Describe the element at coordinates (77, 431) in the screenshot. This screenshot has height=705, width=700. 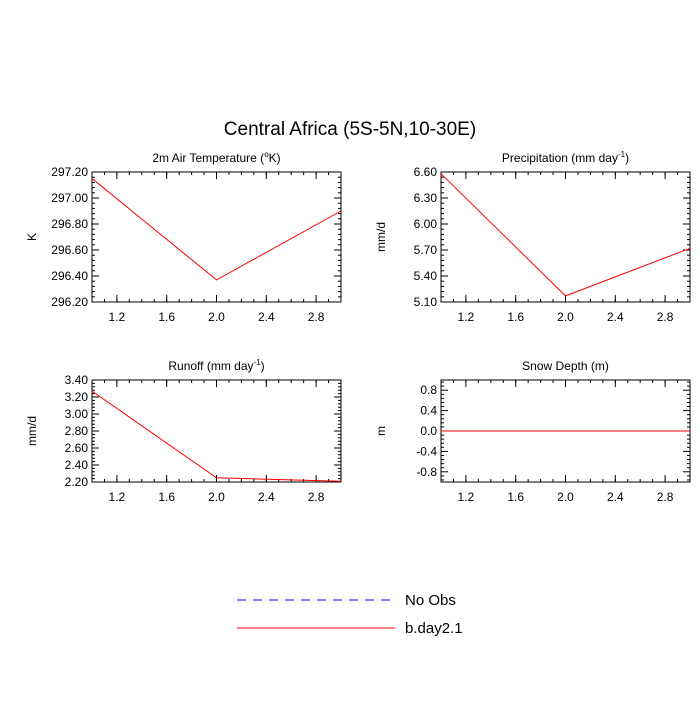
I see `y-tick-label: 2.80` at that location.